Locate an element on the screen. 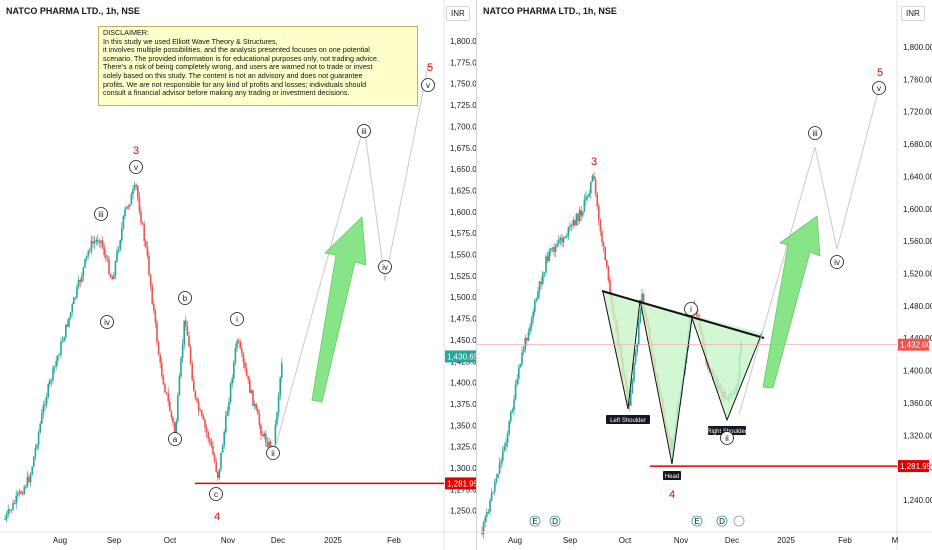  right-wave-label-circle is located at coordinates (815, 133).